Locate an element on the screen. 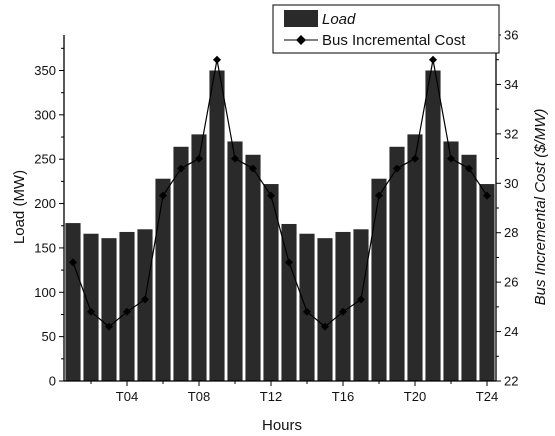 The height and width of the screenshot is (436, 555). x-axis-title: Hours is located at coordinates (282, 425).